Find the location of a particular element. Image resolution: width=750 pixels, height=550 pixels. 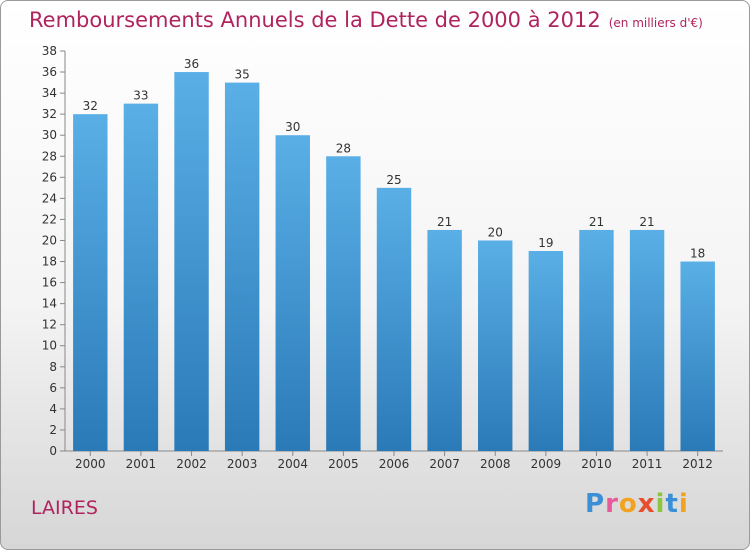

y-tick-label: 0 is located at coordinates (53, 451).